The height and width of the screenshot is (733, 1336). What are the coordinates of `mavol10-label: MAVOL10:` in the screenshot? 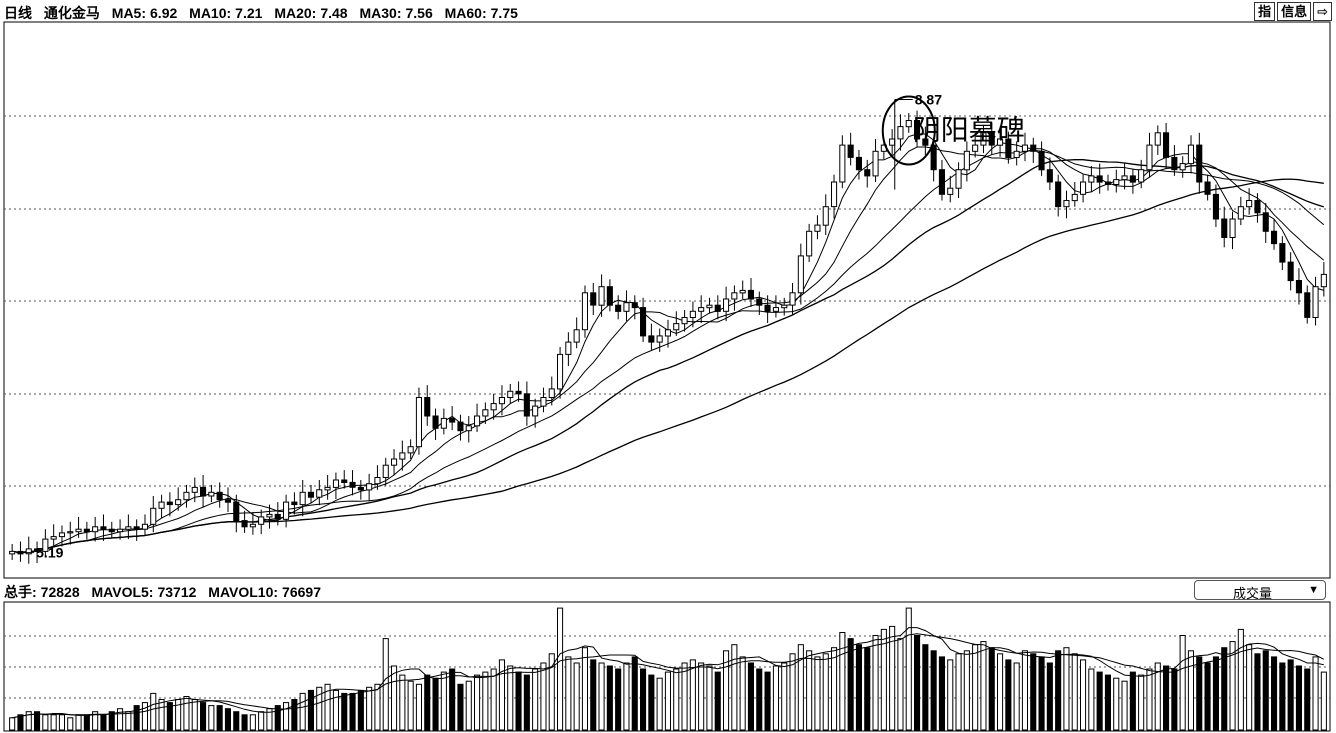 It's located at (243, 592).